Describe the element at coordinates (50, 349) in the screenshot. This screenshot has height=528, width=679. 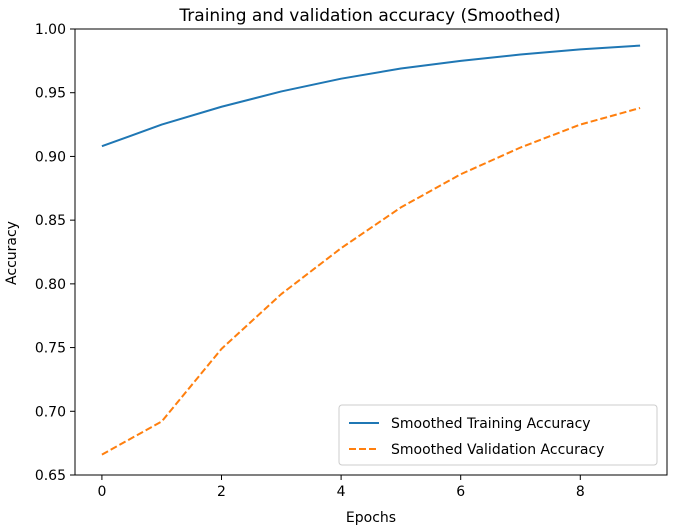
I see `y-tick-label: 0.75` at that location.